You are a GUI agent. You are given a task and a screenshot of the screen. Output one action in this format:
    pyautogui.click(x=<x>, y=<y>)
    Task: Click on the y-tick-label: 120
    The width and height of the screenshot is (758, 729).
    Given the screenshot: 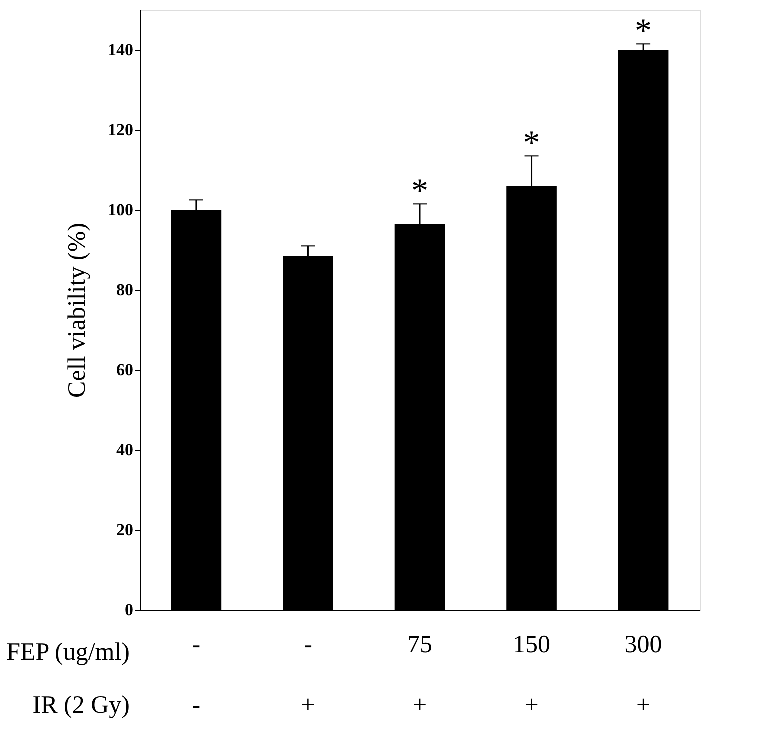 What is the action you would take?
    pyautogui.click(x=121, y=130)
    